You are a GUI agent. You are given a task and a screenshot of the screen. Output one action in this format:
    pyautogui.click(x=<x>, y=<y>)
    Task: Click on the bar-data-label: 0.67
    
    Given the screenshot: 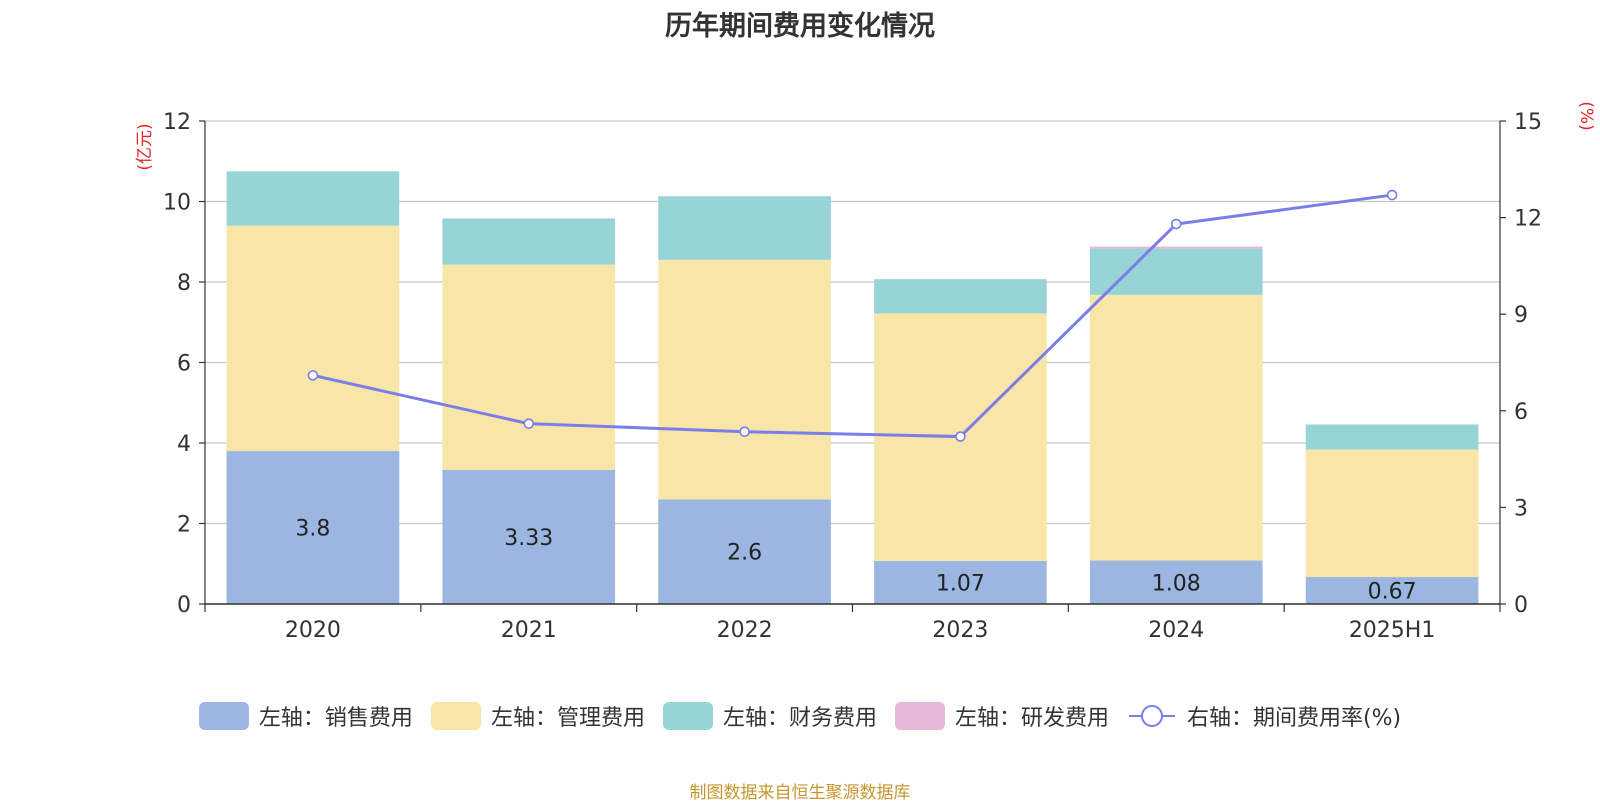 What is the action you would take?
    pyautogui.click(x=1392, y=592)
    